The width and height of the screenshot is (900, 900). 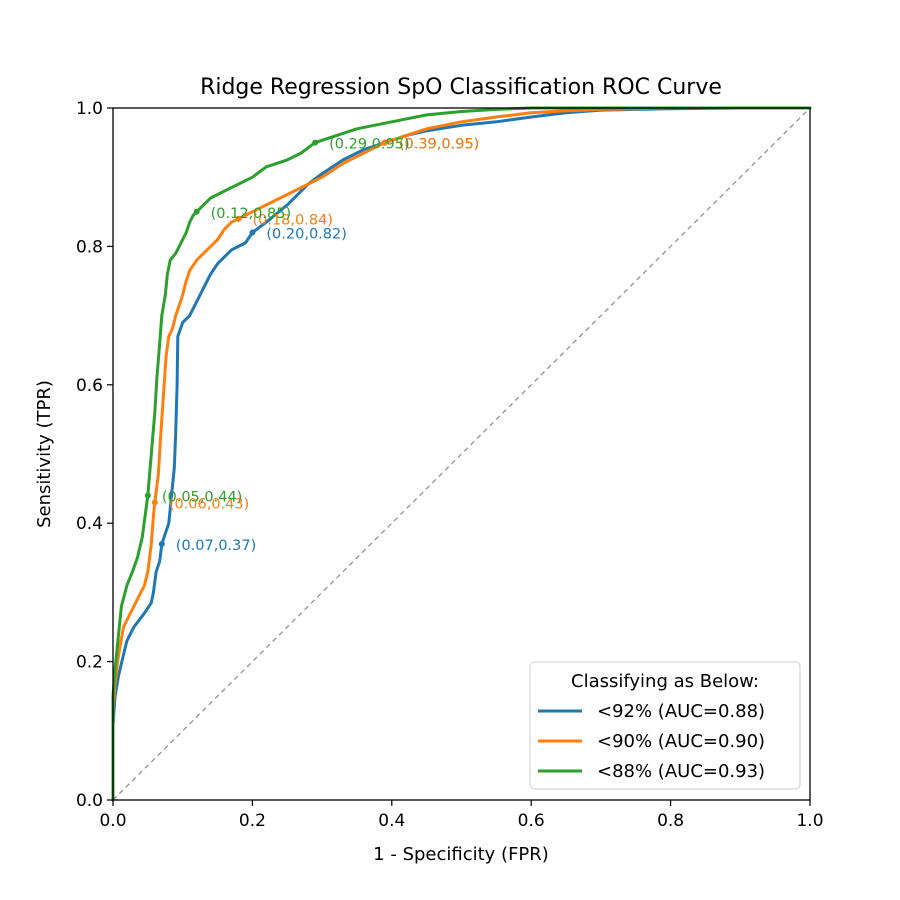 What do you see at coordinates (369, 145) in the screenshot?
I see `threshold-label-2-2: (0.29,0.95)` at bounding box center [369, 145].